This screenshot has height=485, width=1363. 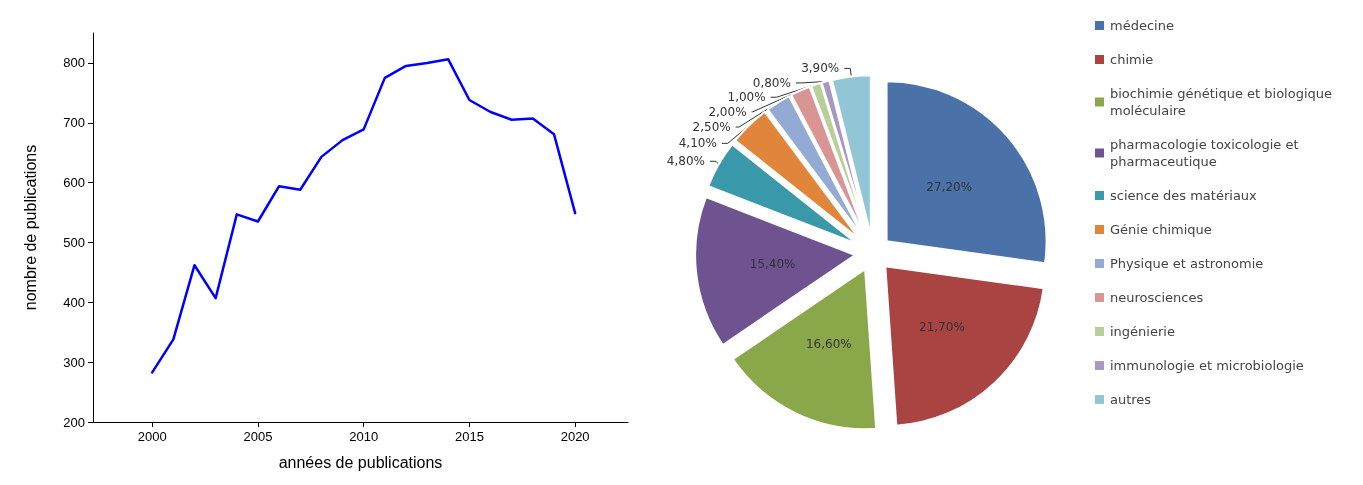 What do you see at coordinates (1223, 102) in the screenshot?
I see `legend-label: biochimie génétique et biologique moléculaire` at bounding box center [1223, 102].